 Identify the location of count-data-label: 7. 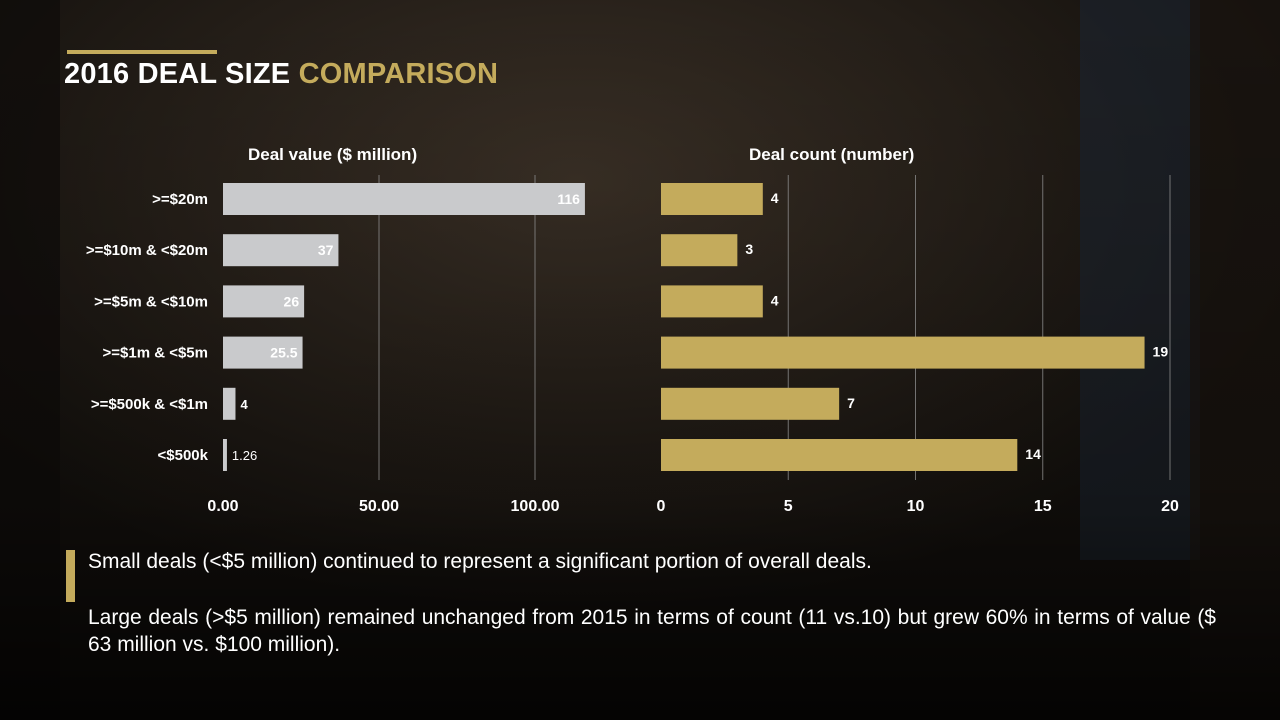
(851, 403).